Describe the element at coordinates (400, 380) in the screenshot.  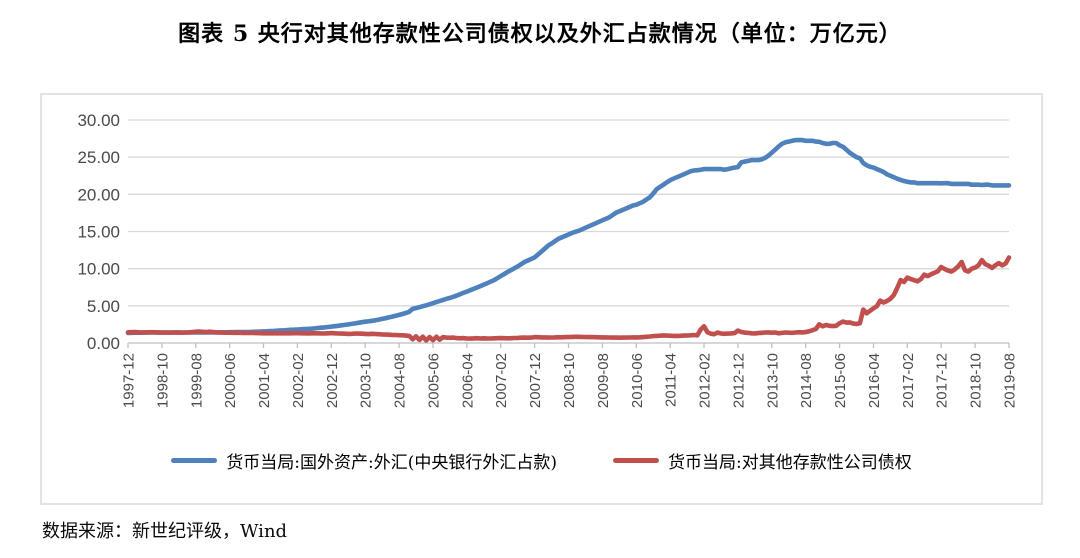
I see `x-axis-tick-label: 2004-08` at that location.